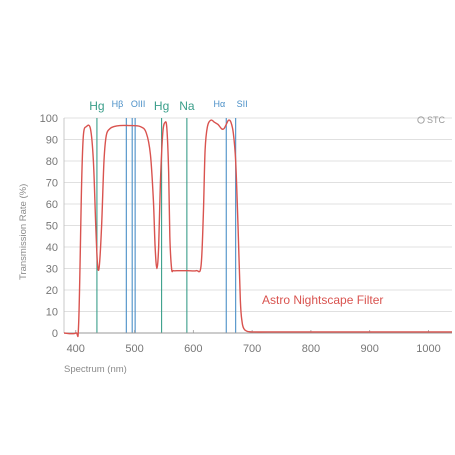  What do you see at coordinates (428, 349) in the screenshot?
I see `x-tick-label: 1000` at bounding box center [428, 349].